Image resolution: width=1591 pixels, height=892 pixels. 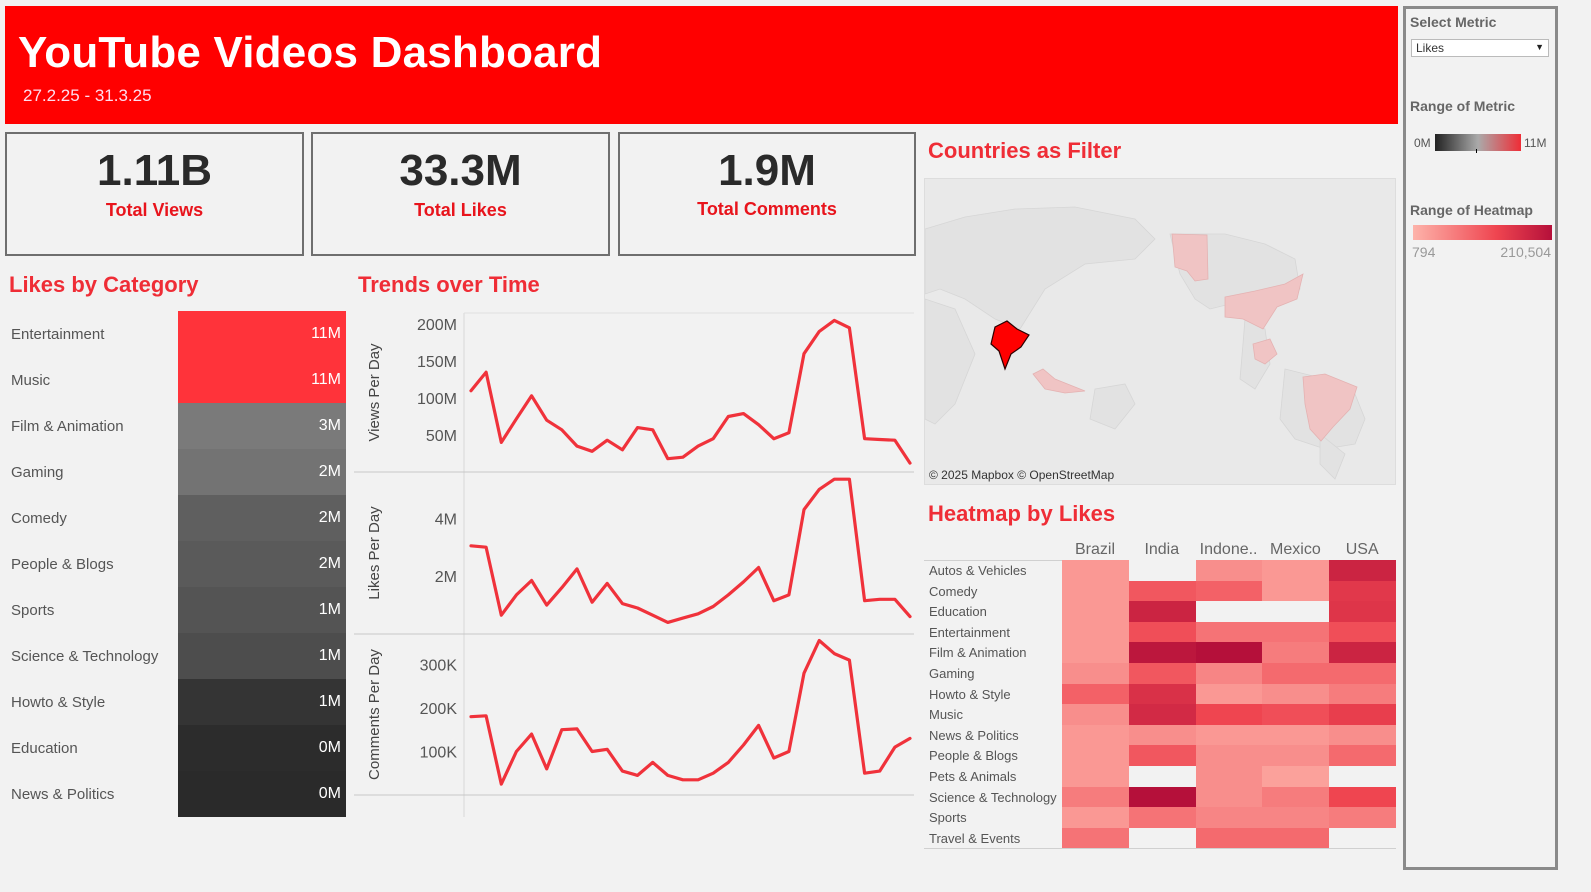 I want to click on category-label: News & Politics, so click(x=63, y=794).